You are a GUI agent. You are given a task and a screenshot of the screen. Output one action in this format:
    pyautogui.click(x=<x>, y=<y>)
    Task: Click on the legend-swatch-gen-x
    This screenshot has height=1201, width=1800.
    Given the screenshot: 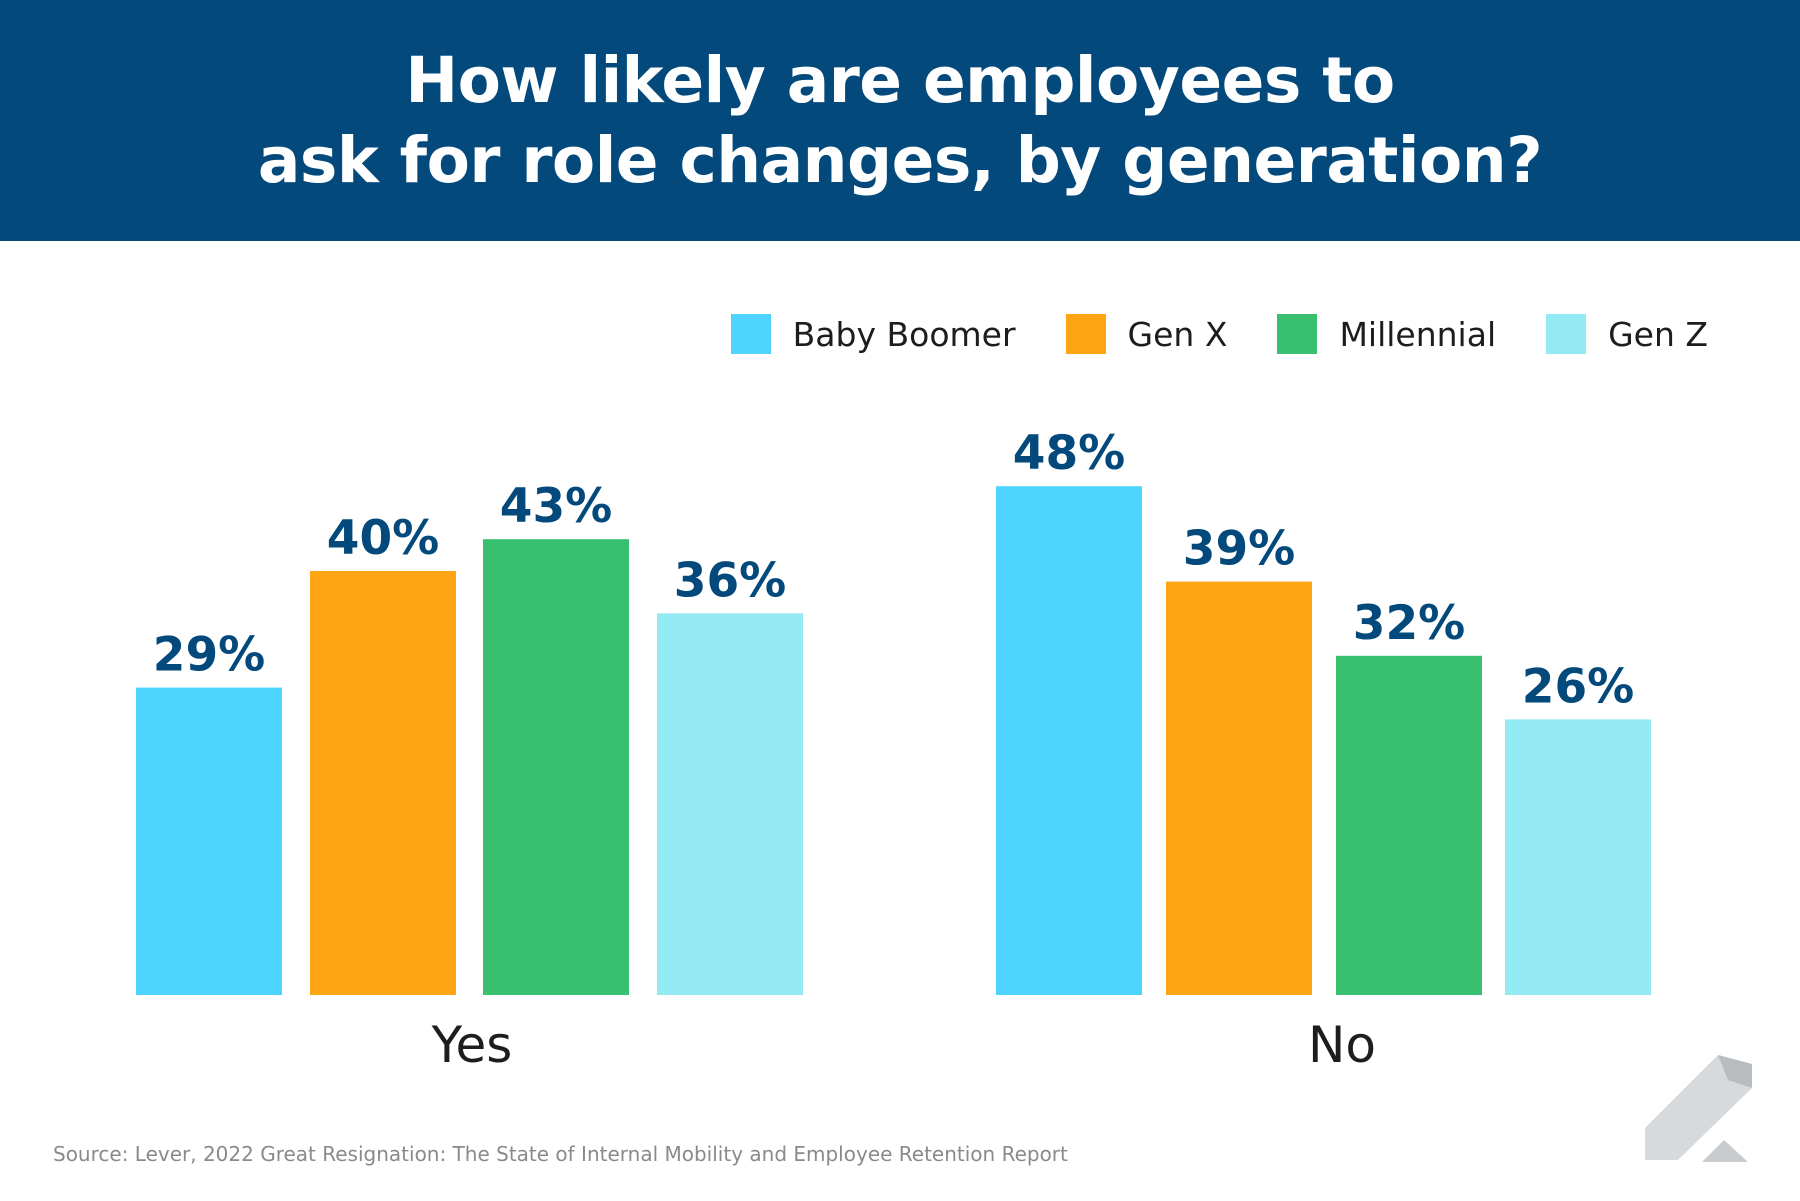 What is the action you would take?
    pyautogui.click(x=1085, y=334)
    